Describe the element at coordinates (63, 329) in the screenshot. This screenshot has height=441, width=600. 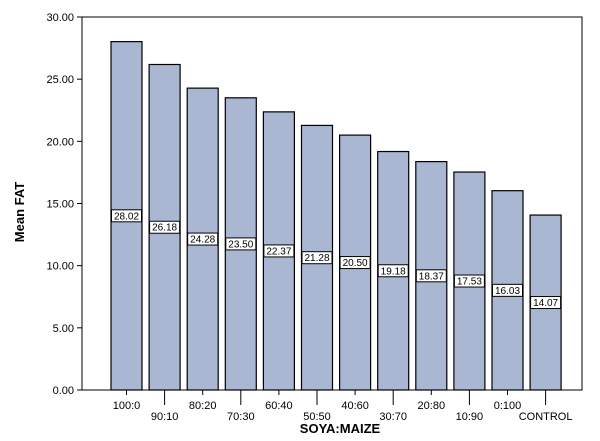
I see `y-tick-label: 5.00` at that location.